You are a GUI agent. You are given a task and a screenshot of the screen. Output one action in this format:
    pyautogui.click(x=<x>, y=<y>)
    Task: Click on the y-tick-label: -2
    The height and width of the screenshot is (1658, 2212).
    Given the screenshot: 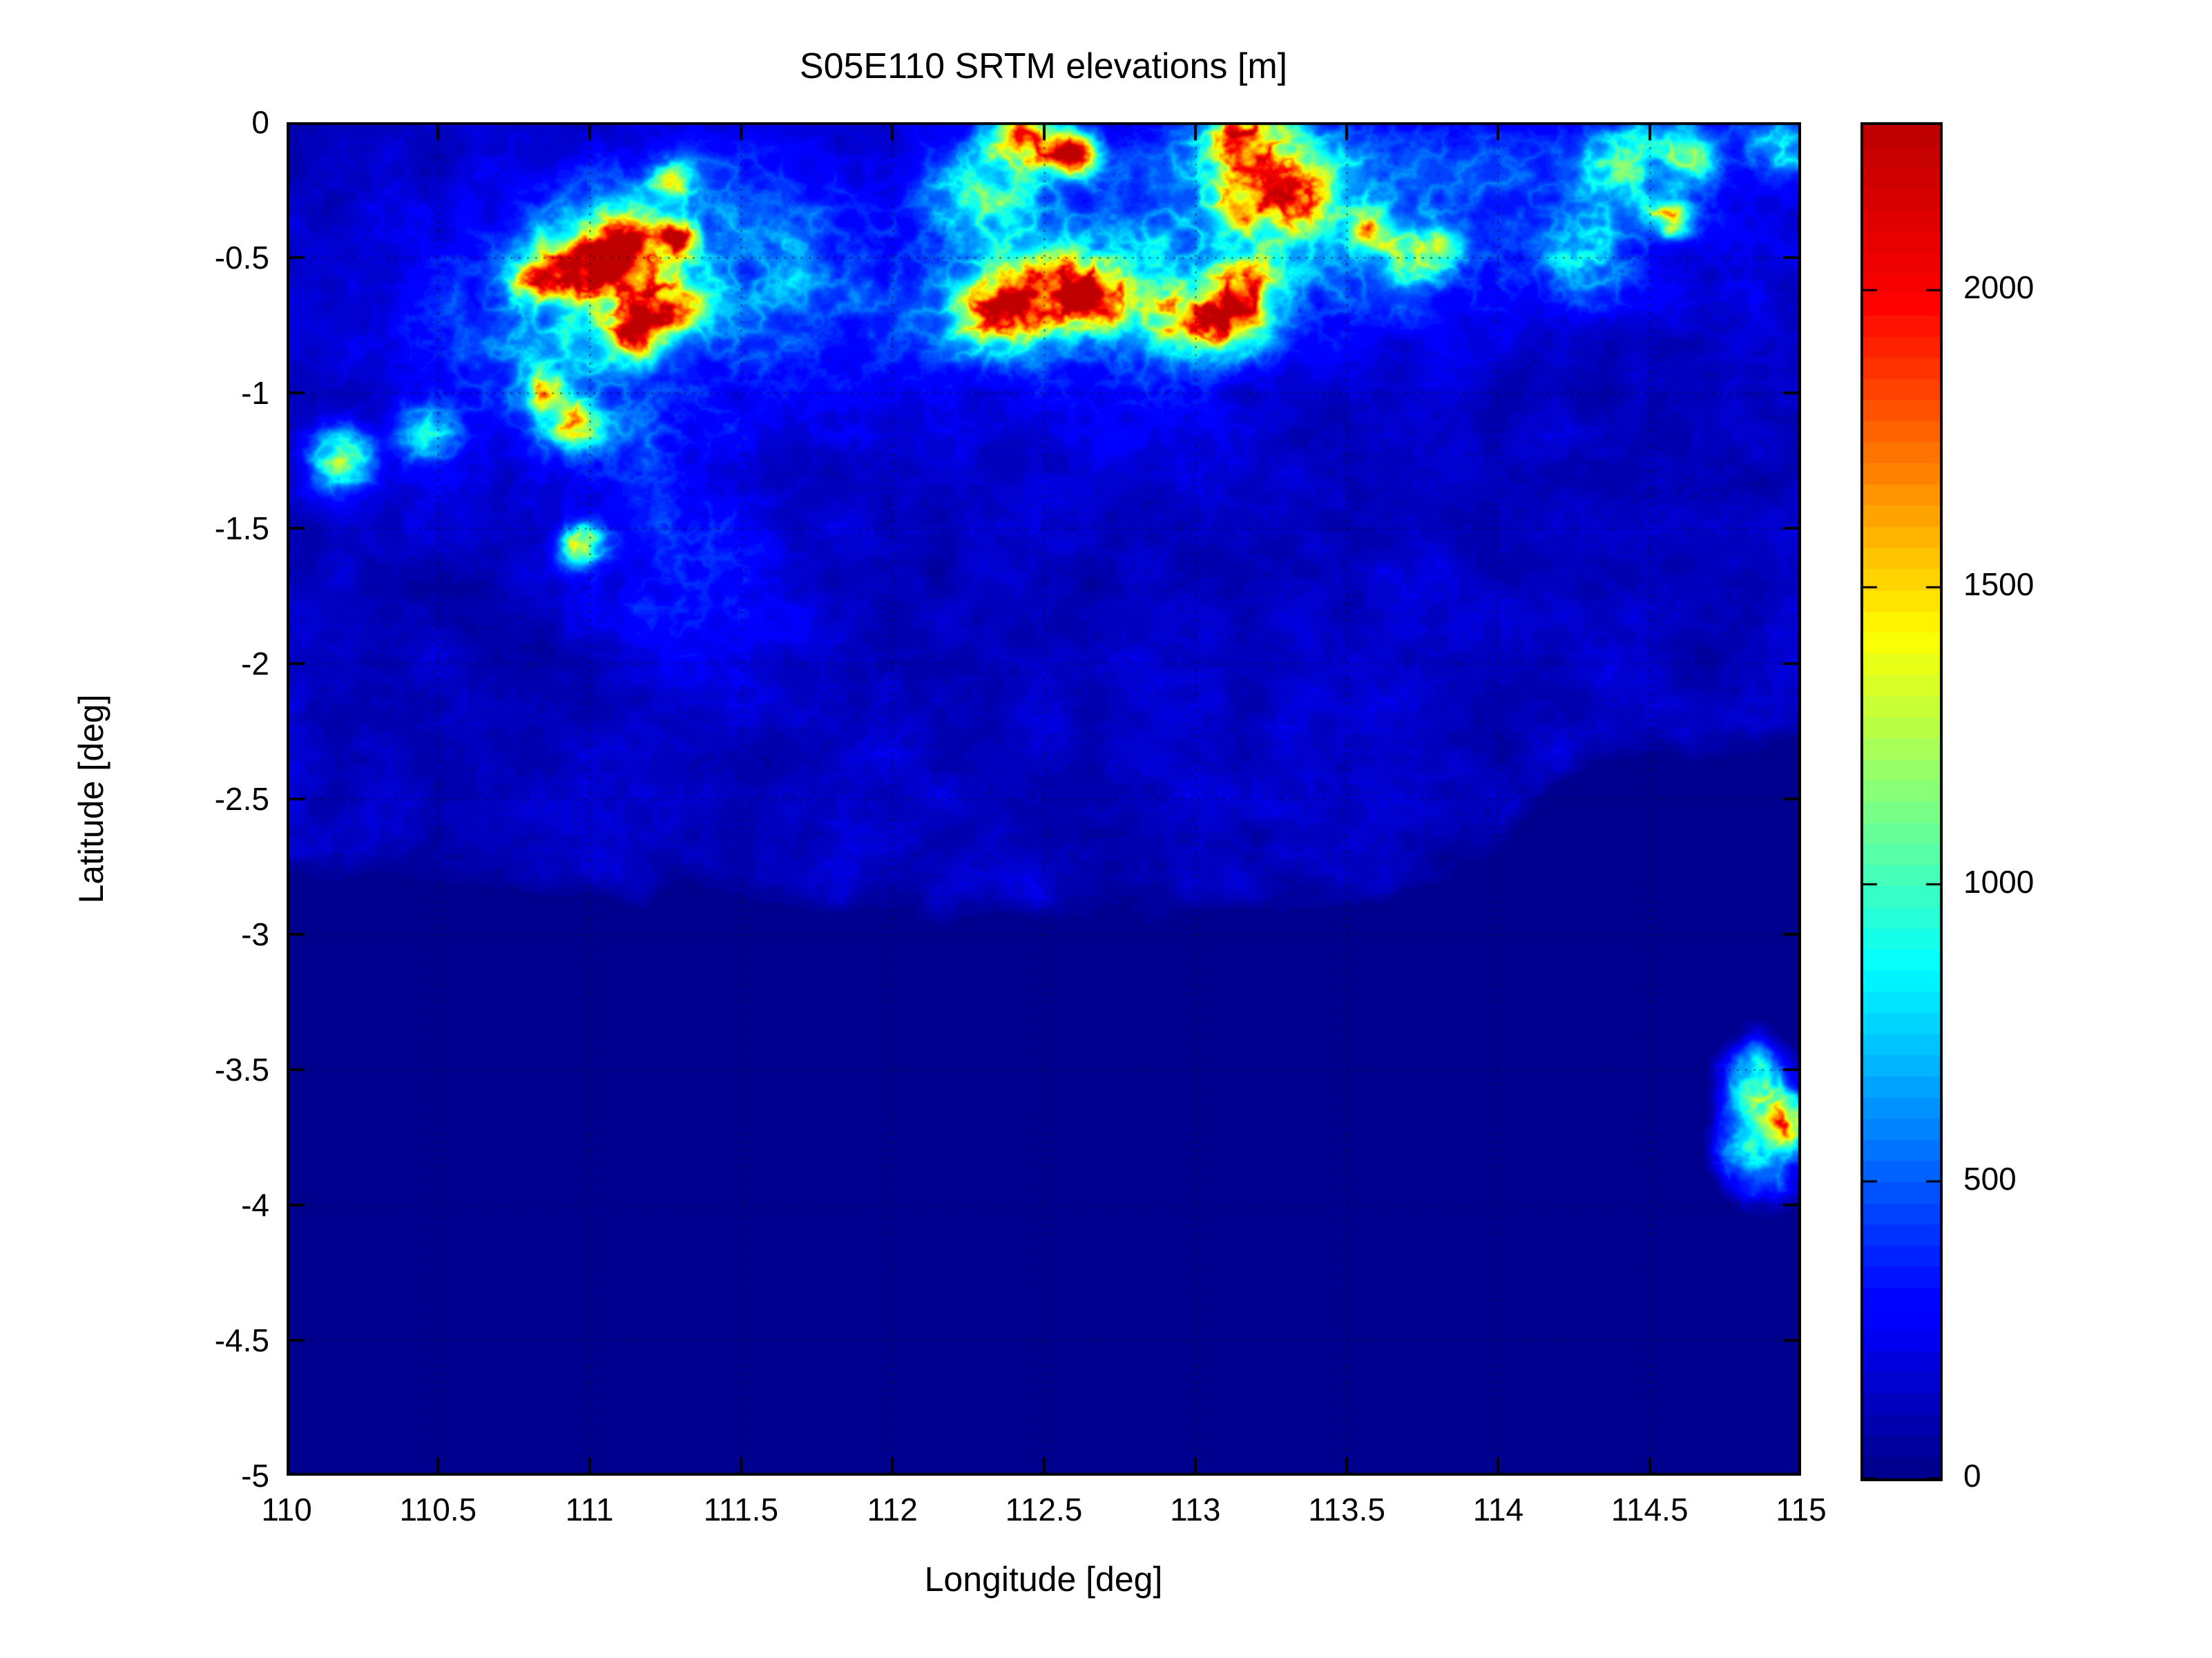 What is the action you would take?
    pyautogui.click(x=255, y=664)
    